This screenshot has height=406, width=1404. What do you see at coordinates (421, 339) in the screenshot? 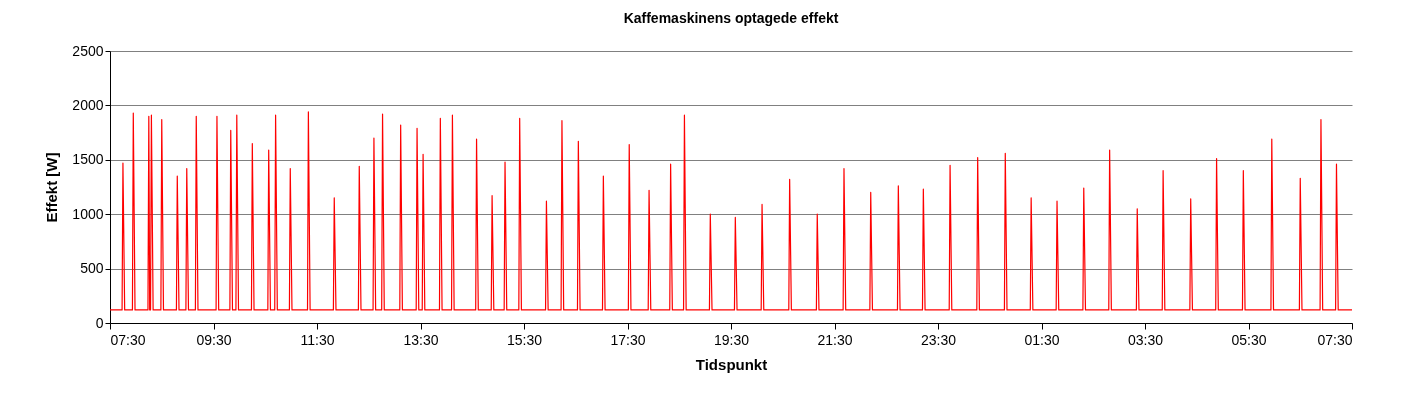
I see `x-tick-label: 13:30` at bounding box center [421, 339].